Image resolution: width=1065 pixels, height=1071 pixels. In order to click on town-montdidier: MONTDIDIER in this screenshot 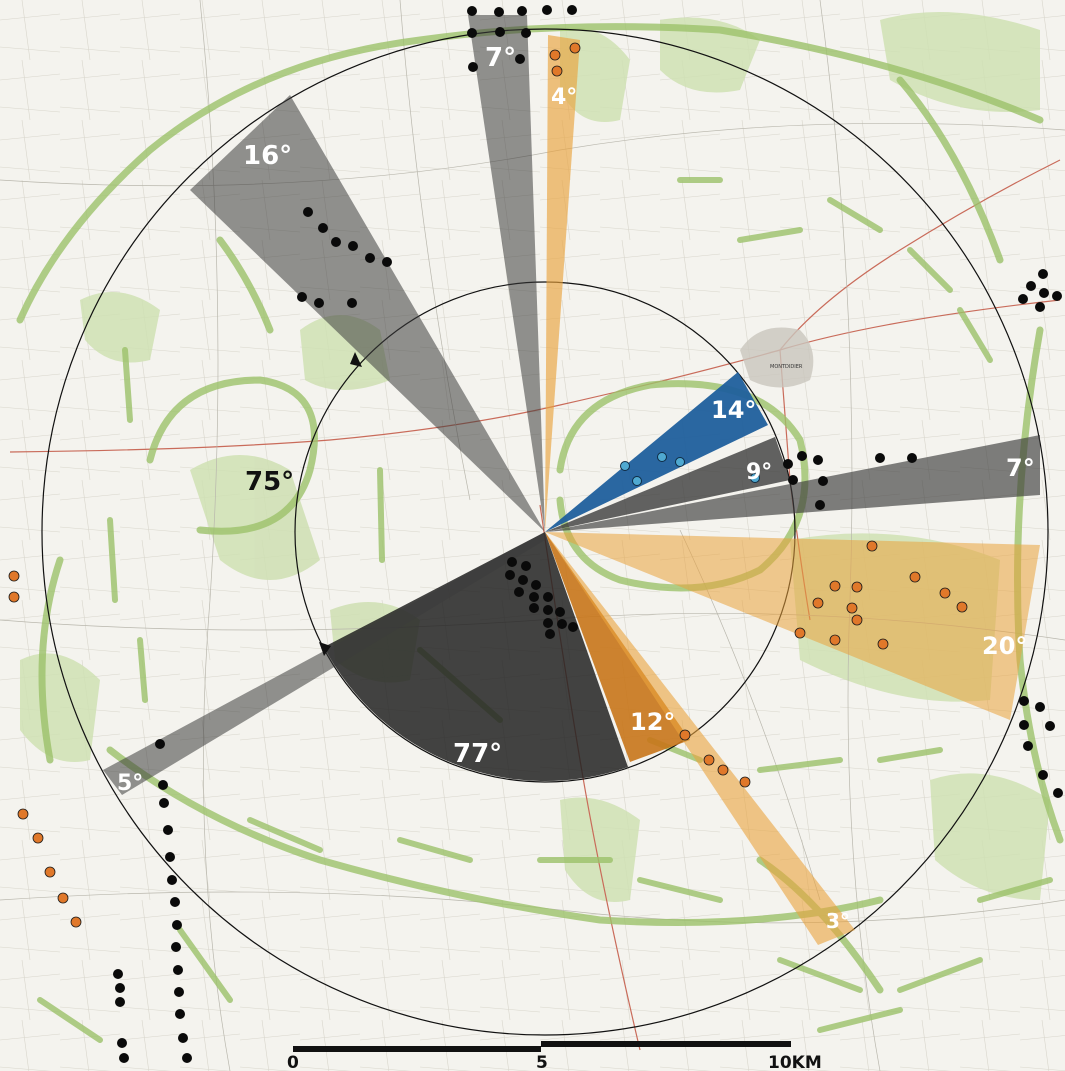, I will do `click(777, 357)`.